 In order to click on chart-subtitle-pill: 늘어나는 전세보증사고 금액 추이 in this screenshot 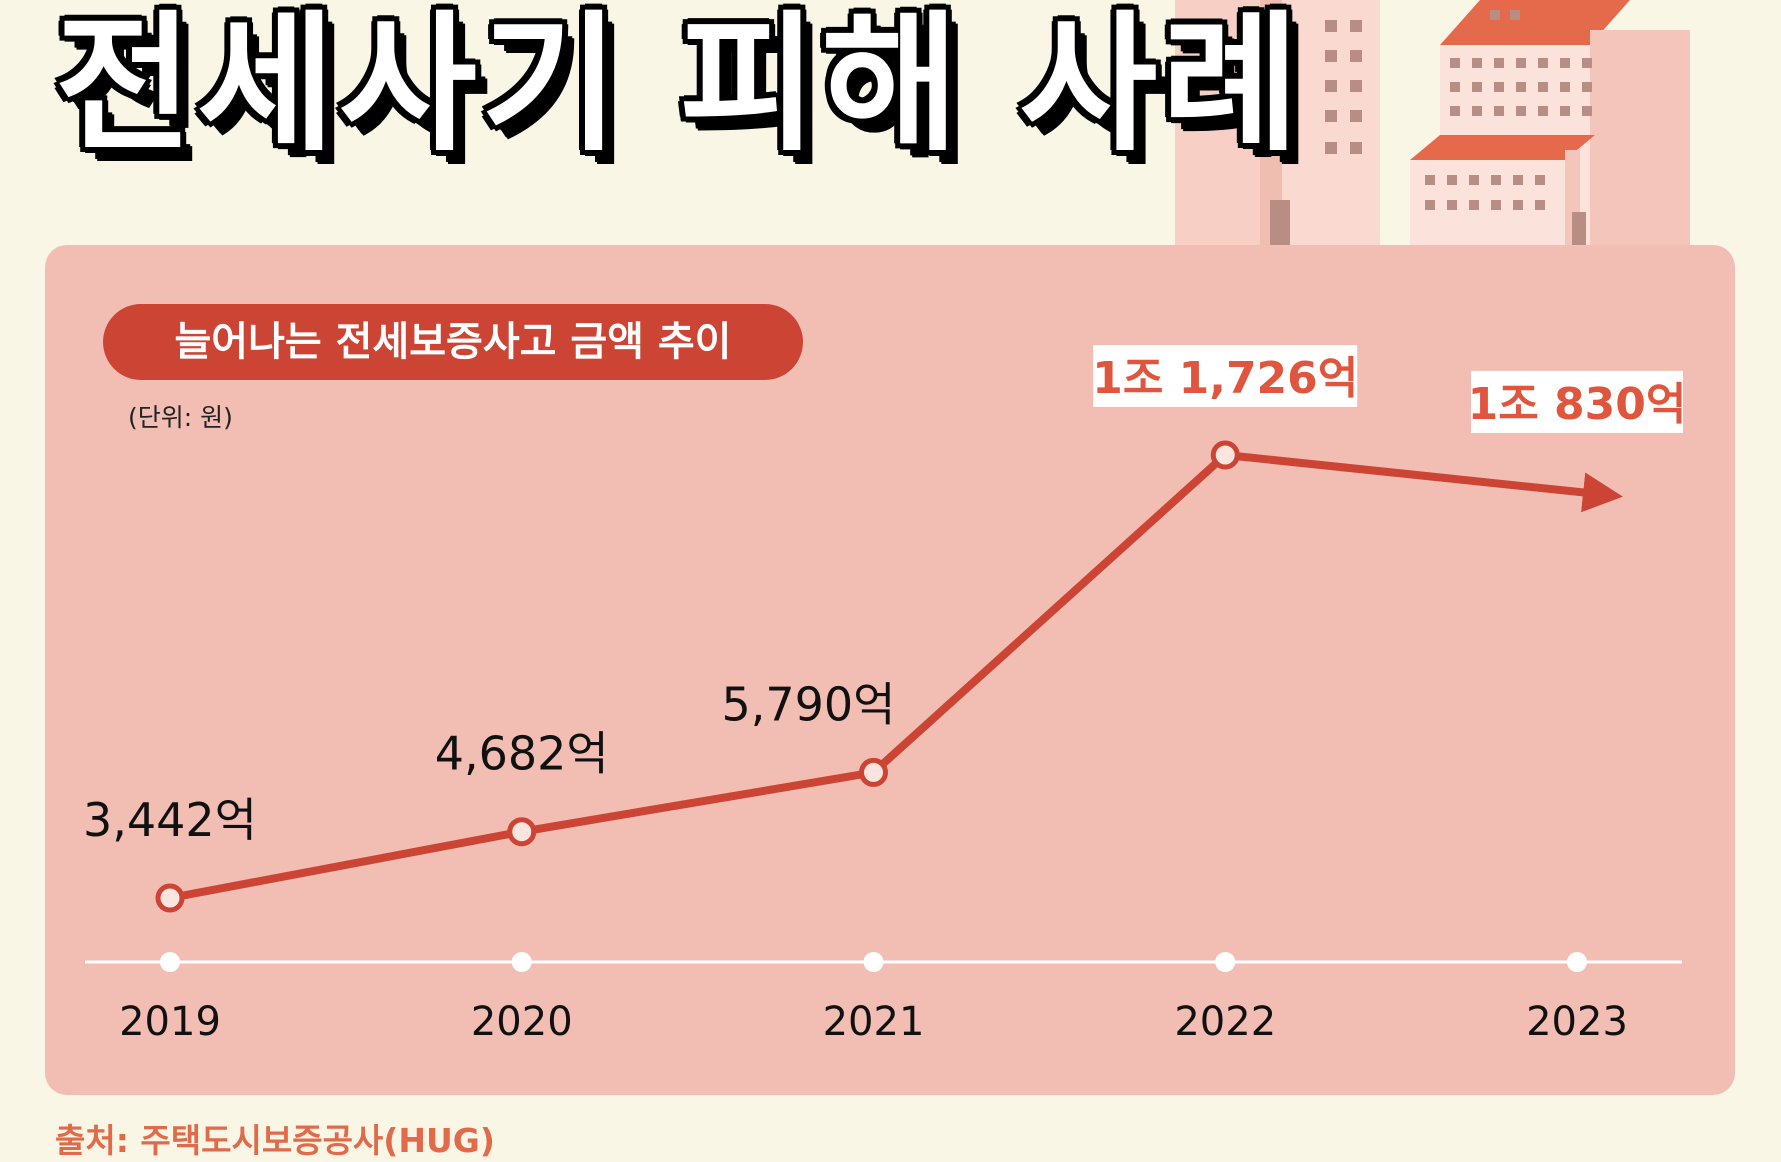, I will do `click(453, 342)`.